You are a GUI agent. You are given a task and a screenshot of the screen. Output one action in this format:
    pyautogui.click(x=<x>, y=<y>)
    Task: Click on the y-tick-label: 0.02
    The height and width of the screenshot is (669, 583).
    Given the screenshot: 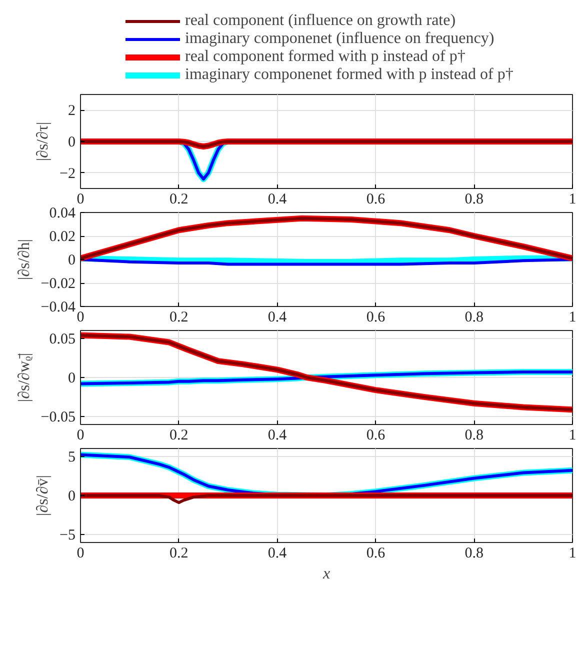 What is the action you would take?
    pyautogui.click(x=62, y=237)
    